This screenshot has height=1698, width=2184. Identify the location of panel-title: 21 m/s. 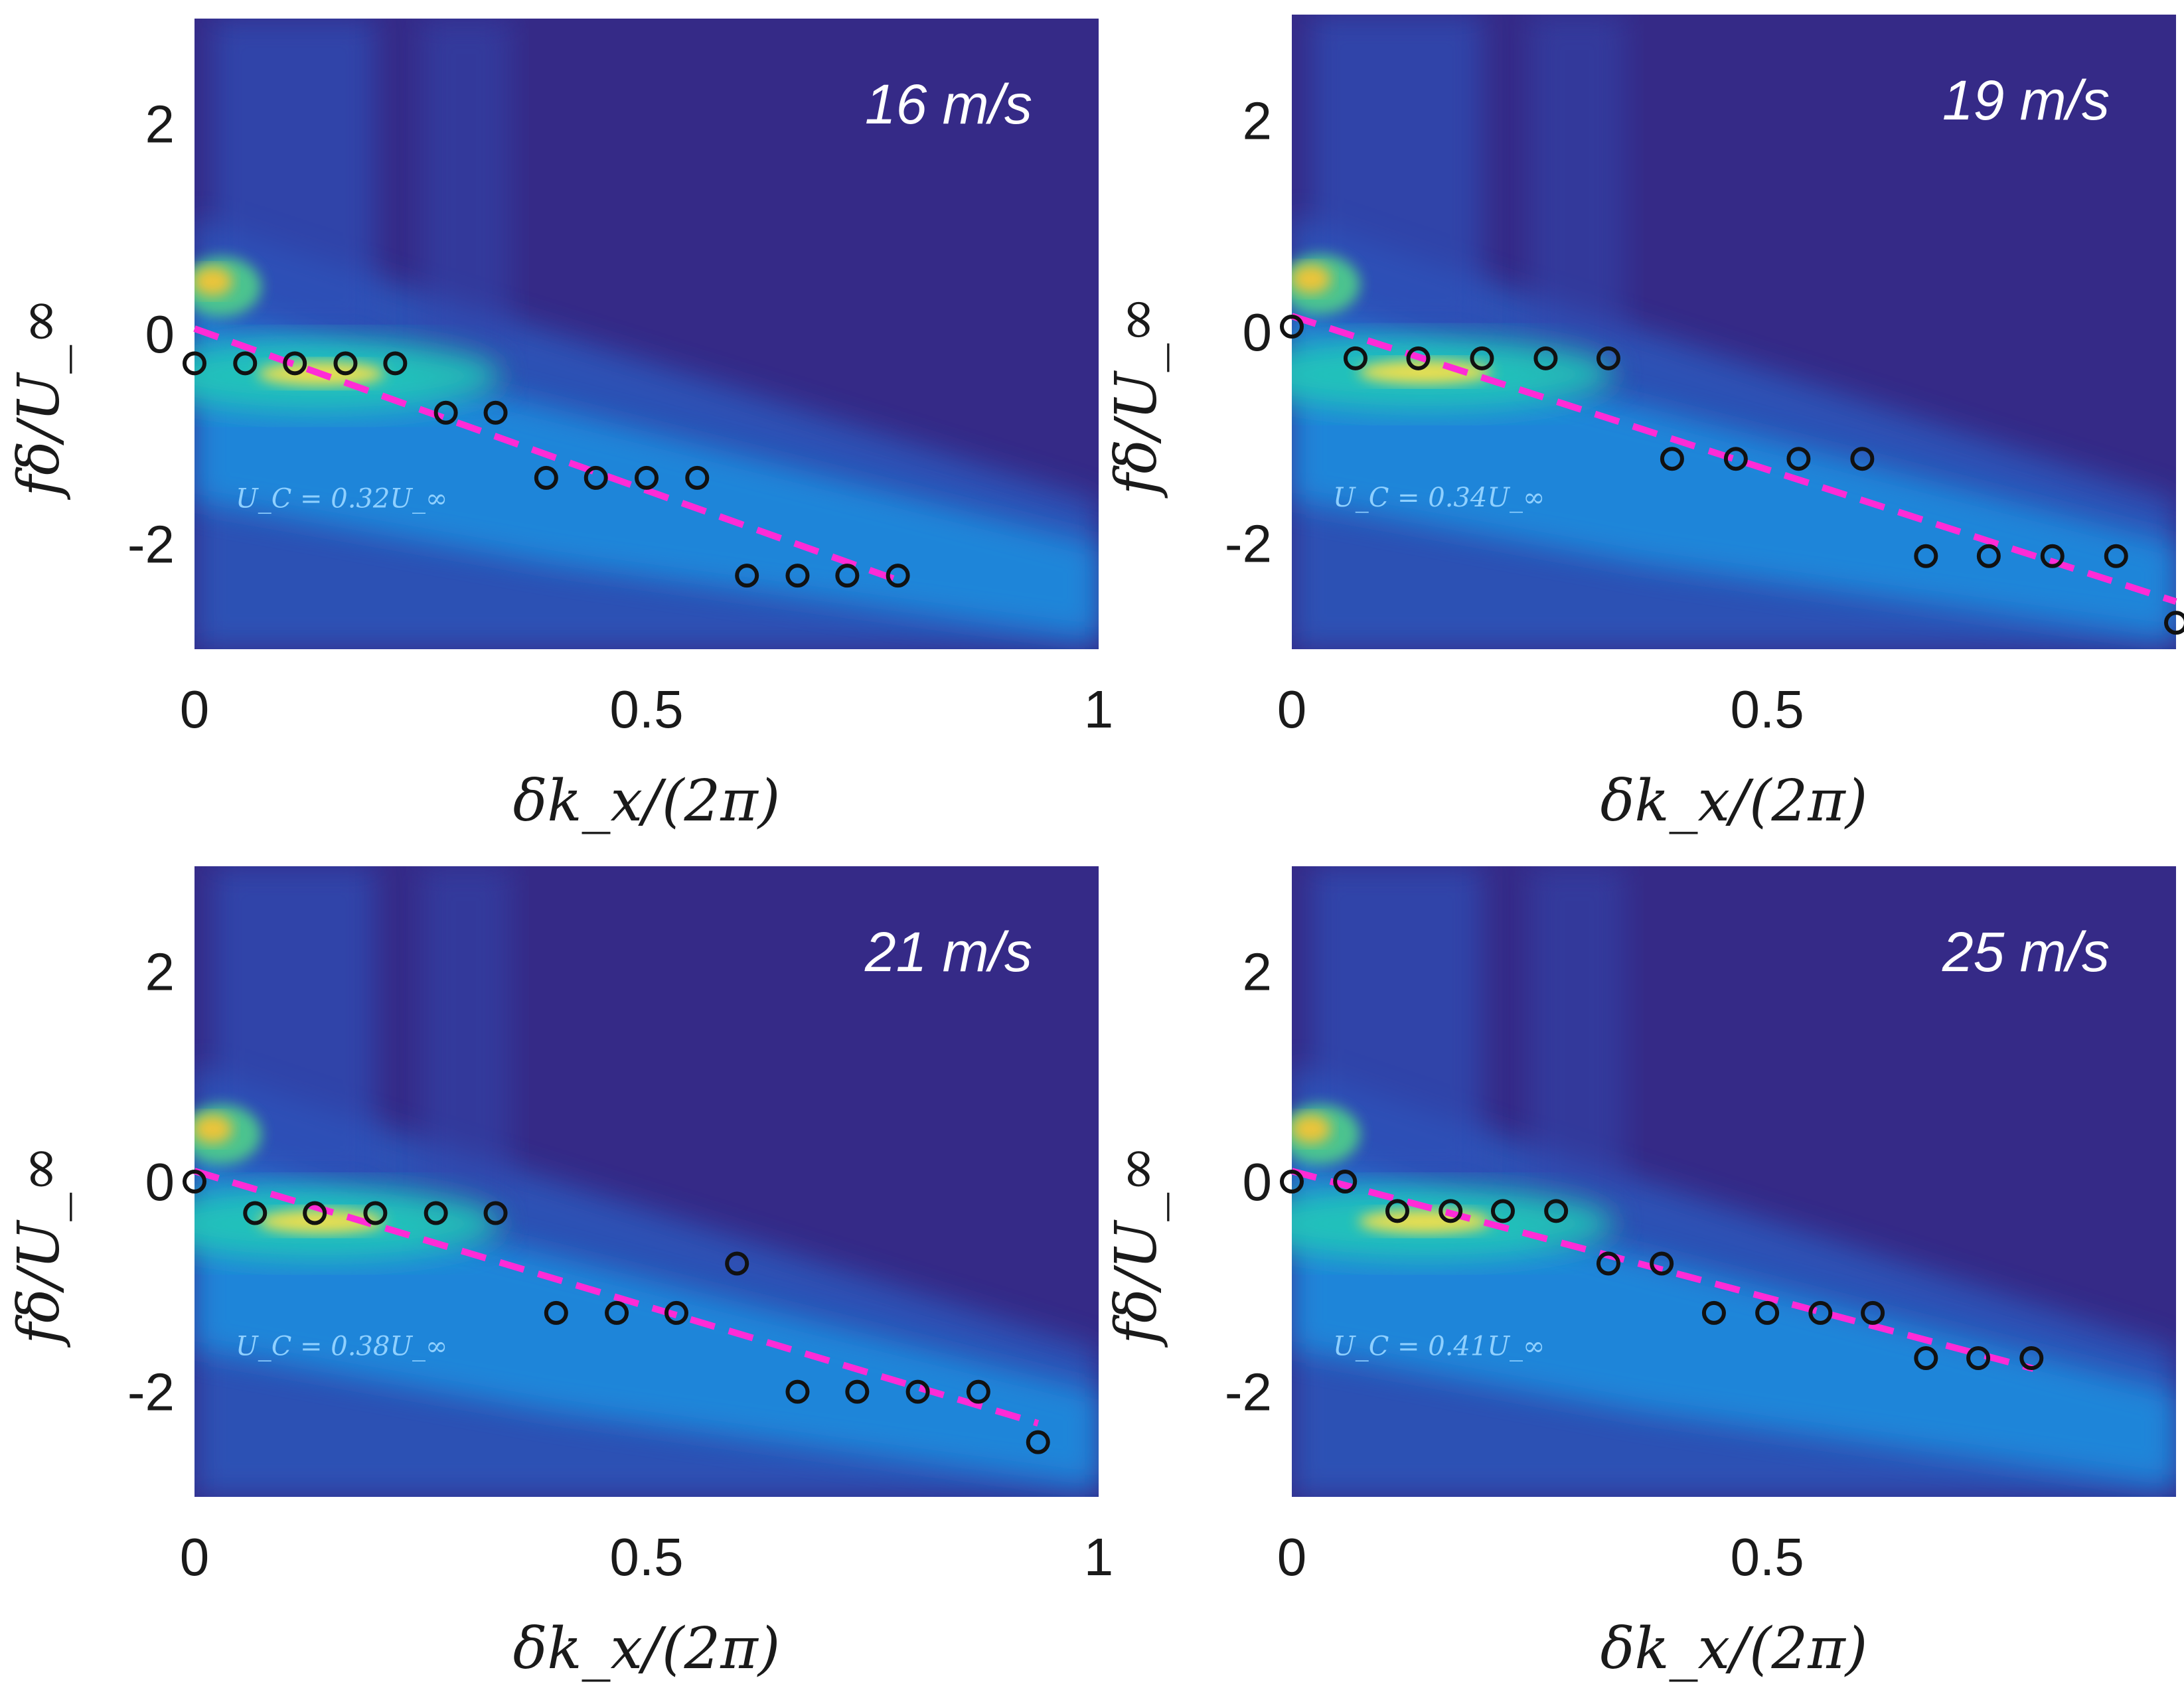
(948, 952).